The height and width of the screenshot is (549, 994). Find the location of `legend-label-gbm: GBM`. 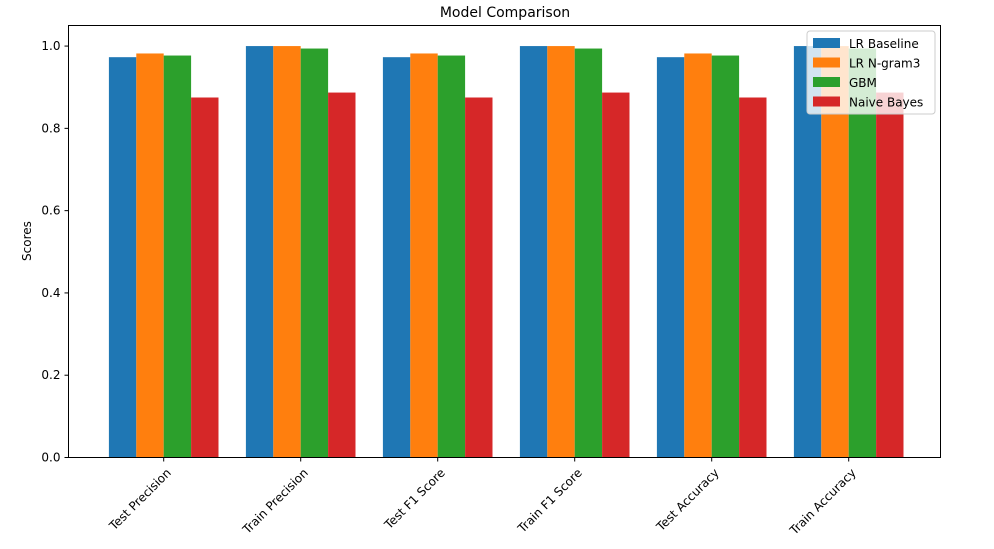

legend-label-gbm: GBM is located at coordinates (863, 83).